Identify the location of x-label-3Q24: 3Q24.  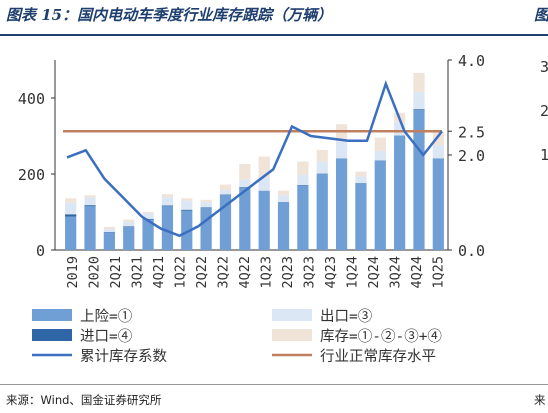
(395, 272).